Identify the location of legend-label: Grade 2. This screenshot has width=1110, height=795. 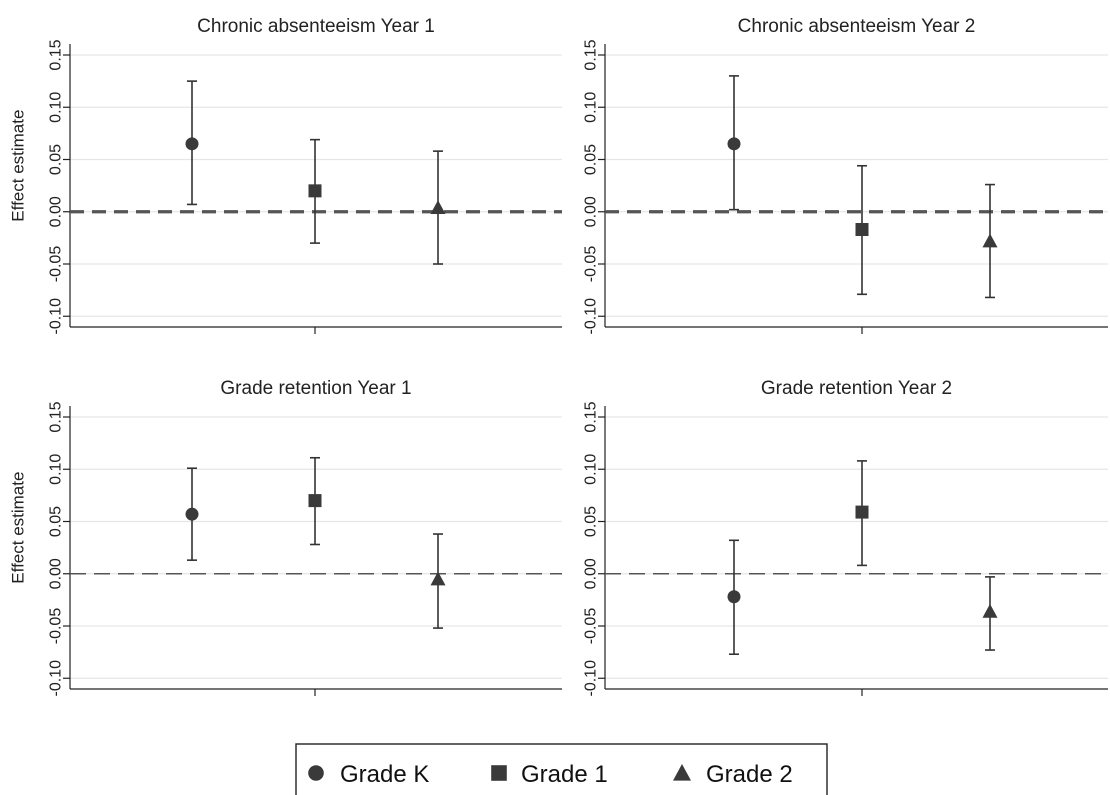
(749, 774).